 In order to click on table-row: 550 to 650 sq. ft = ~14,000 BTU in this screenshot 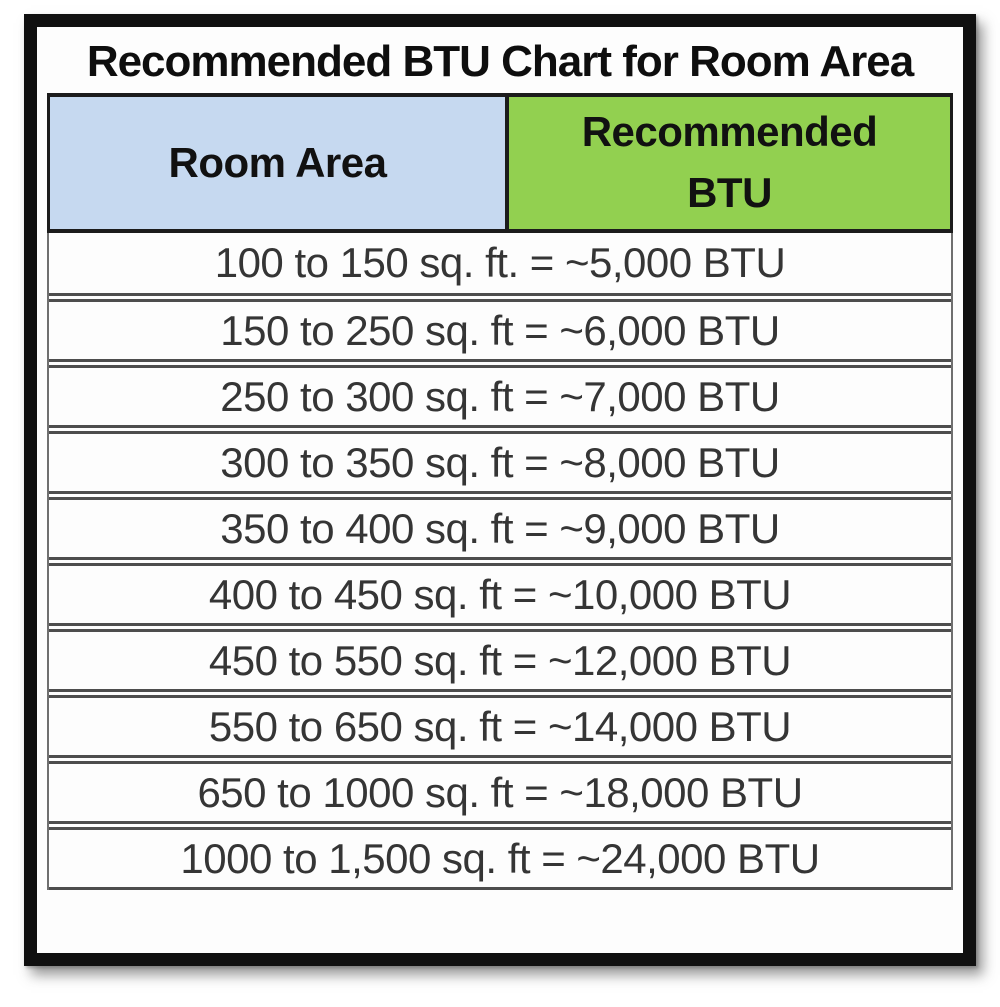, I will do `click(500, 726)`.